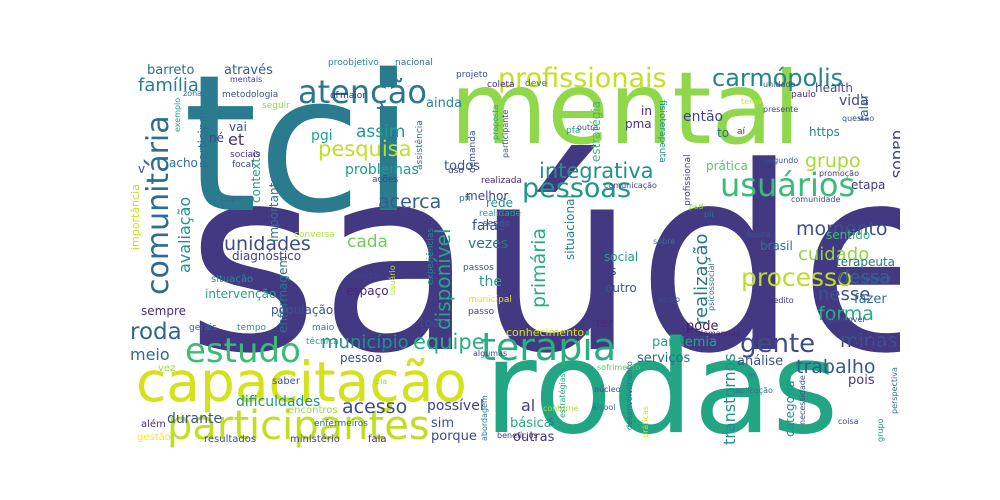 The image size is (1000, 500). Describe the element at coordinates (848, 235) in the screenshot. I see `word-sentido: sentido` at that location.